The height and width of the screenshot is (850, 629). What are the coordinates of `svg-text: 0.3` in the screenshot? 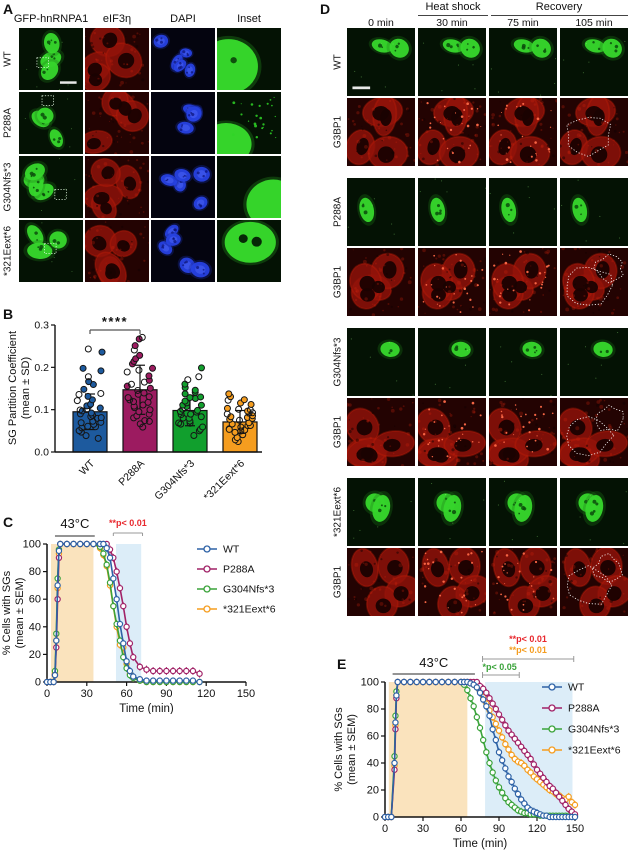 It's located at (41, 326).